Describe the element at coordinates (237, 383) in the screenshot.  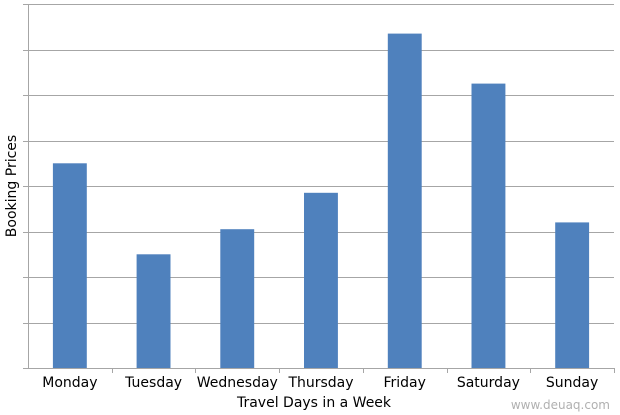
I see `x-tick-label: Wednesday` at that location.